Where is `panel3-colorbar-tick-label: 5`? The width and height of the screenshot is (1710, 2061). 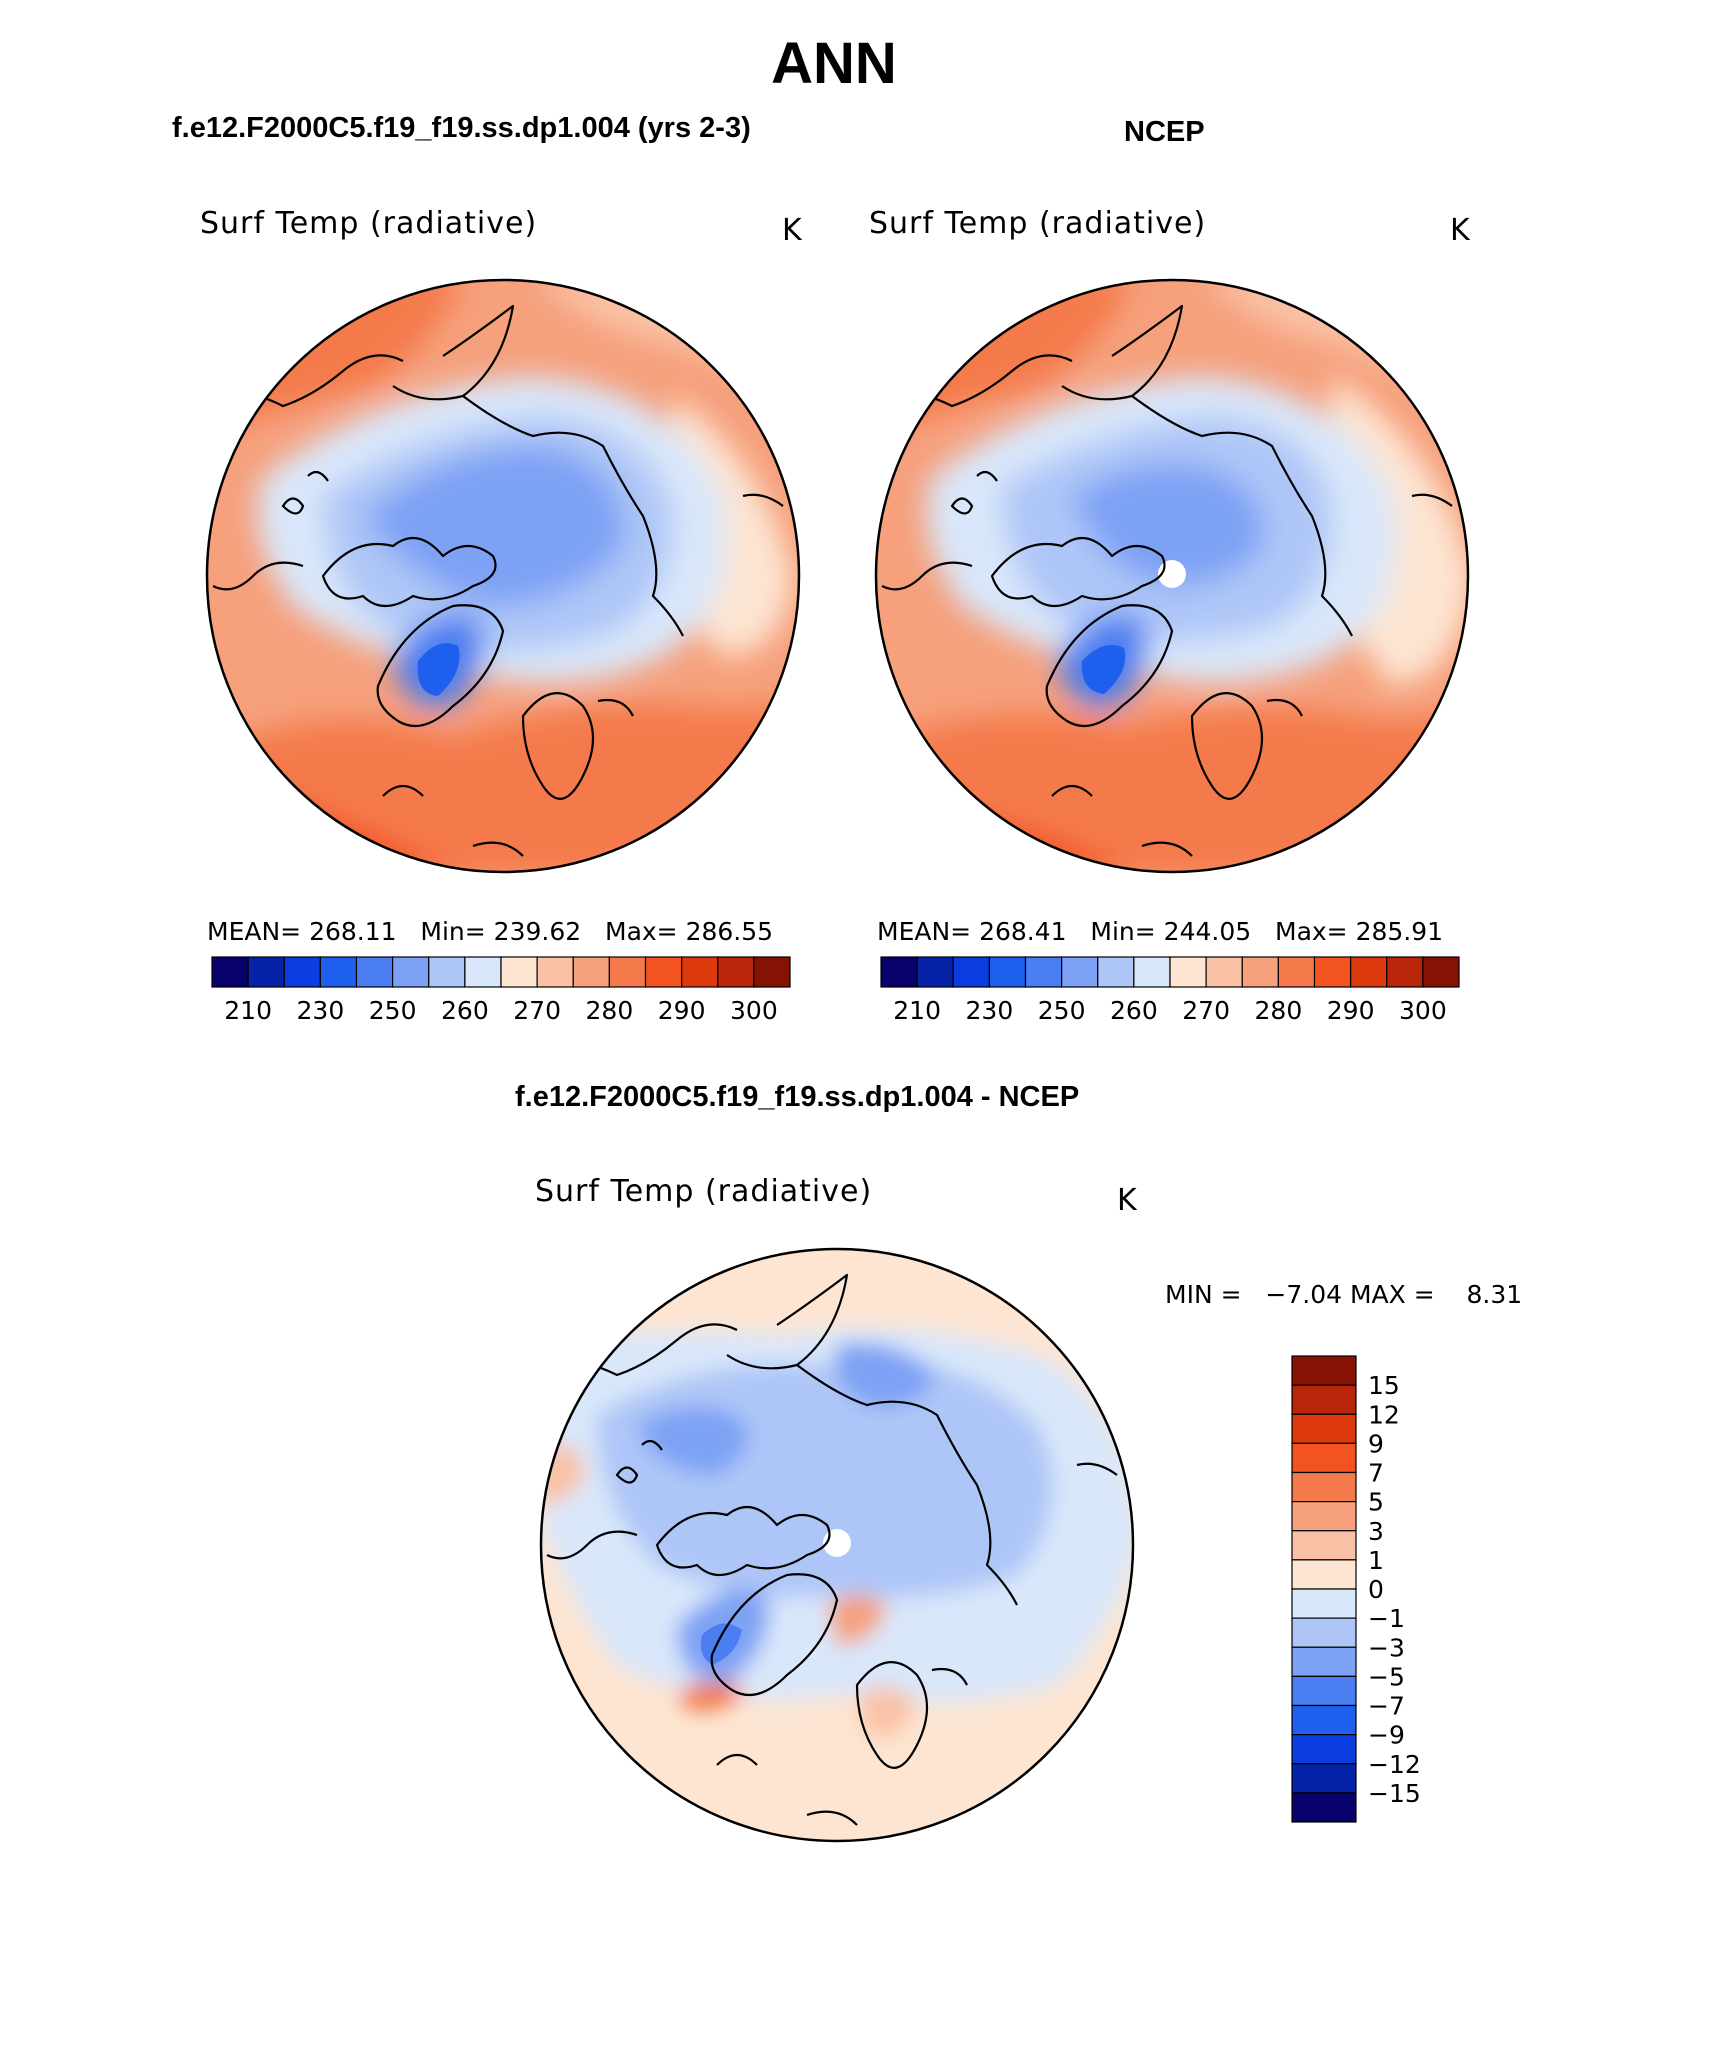 panel3-colorbar-tick-label: 5 is located at coordinates (1376, 1502).